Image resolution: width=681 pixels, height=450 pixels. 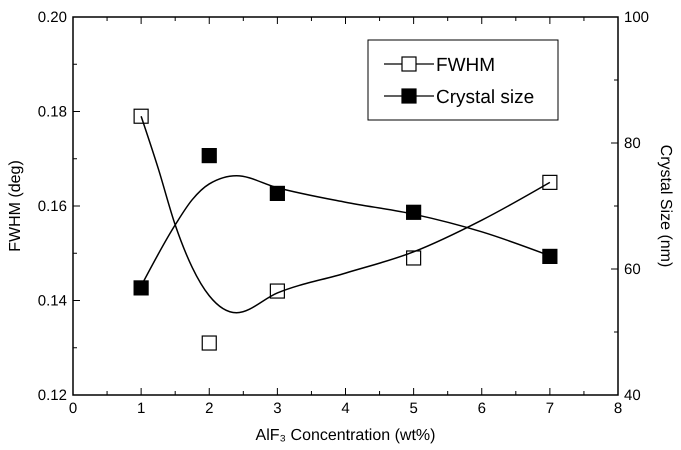 What do you see at coordinates (665, 206) in the screenshot?
I see `y2-axis-title: Crystal Size (nm)` at bounding box center [665, 206].